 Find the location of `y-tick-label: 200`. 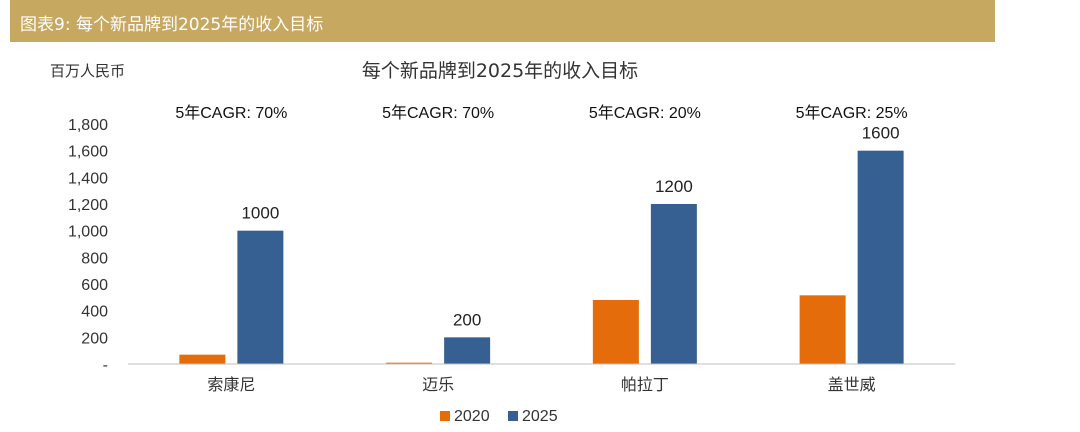

y-tick-label: 200 is located at coordinates (94, 338).